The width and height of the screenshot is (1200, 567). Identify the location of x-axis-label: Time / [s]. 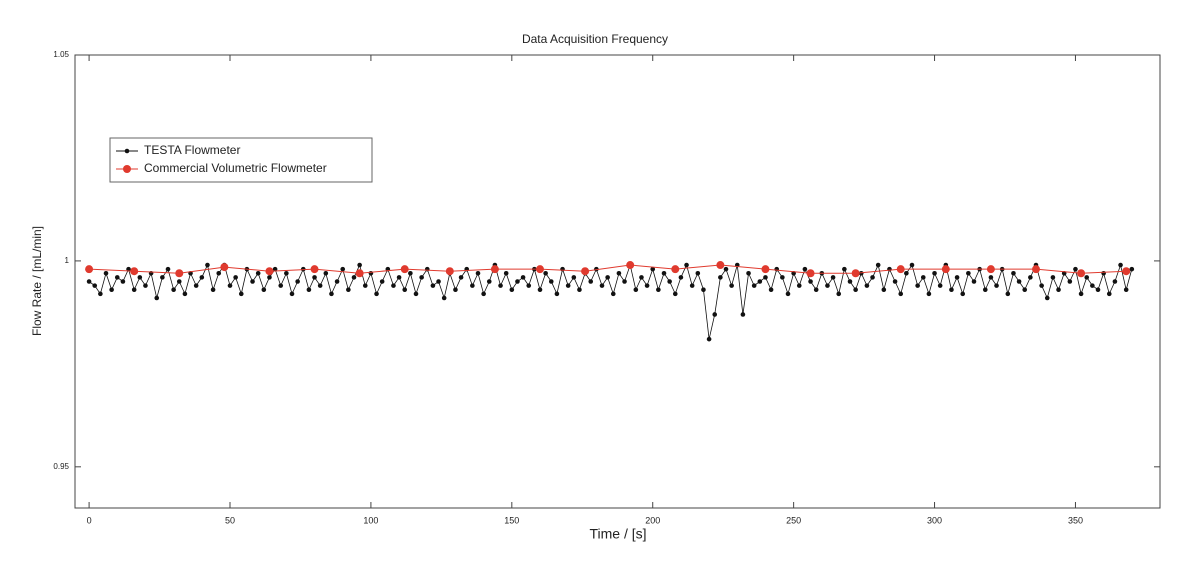
(617, 534).